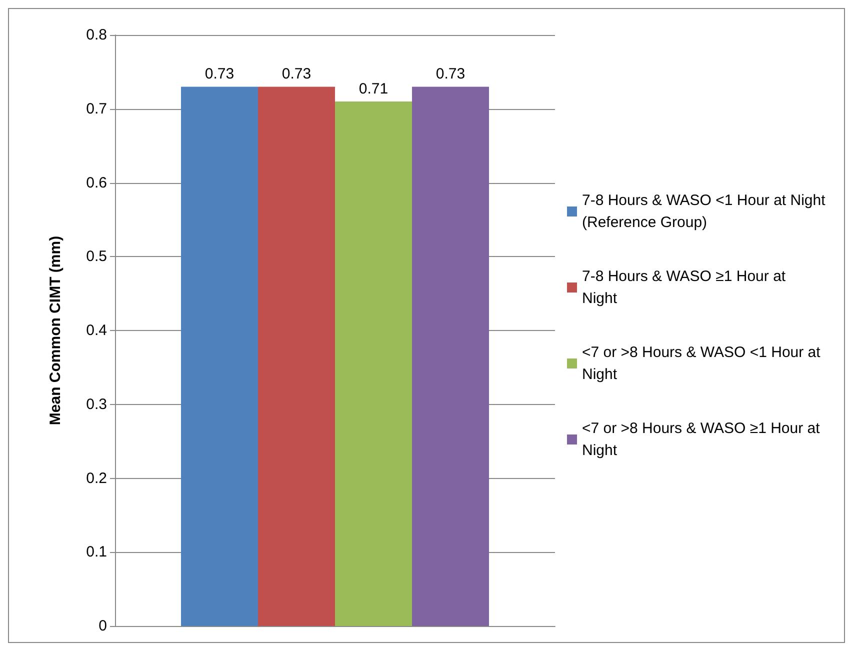  Describe the element at coordinates (96, 478) in the screenshot. I see `y-tick-label: 0.2` at that location.